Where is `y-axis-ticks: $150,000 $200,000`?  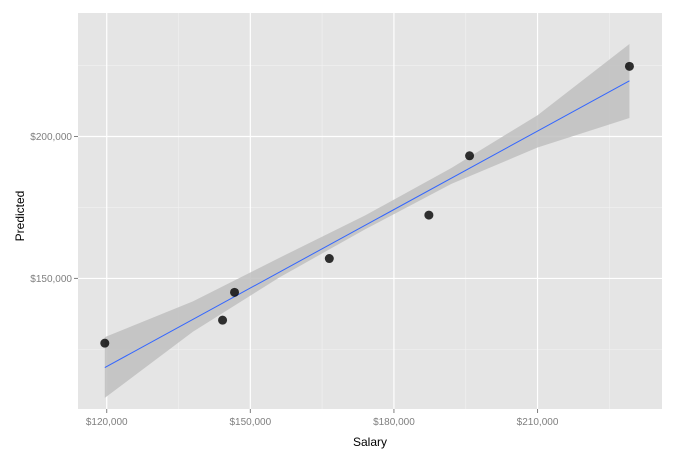
y-axis-ticks: $150,000 $200,000 is located at coordinates (54, 208).